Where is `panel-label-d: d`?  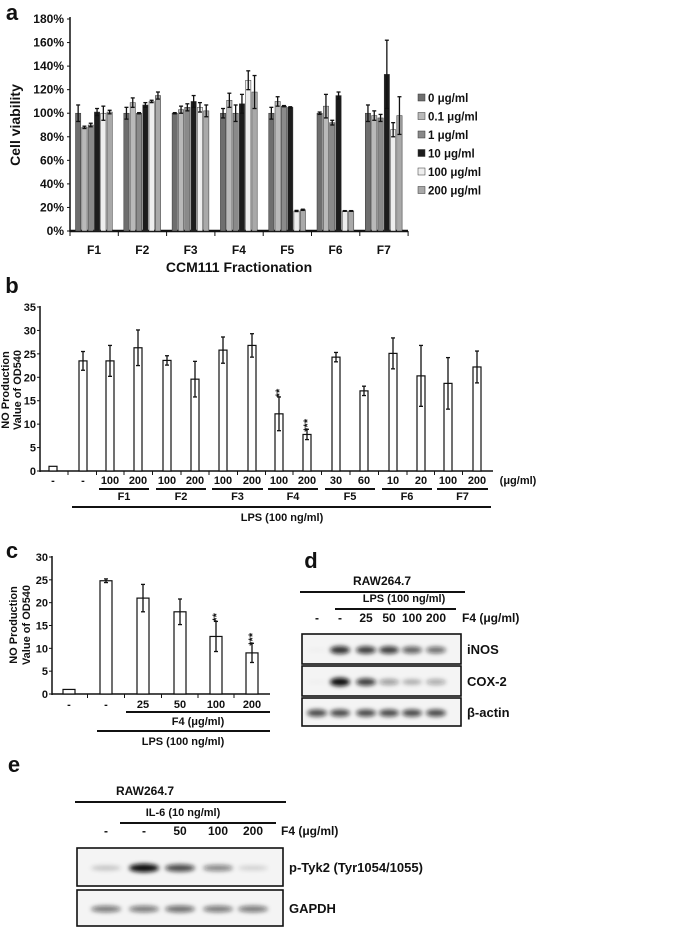 panel-label-d: d is located at coordinates (310, 560).